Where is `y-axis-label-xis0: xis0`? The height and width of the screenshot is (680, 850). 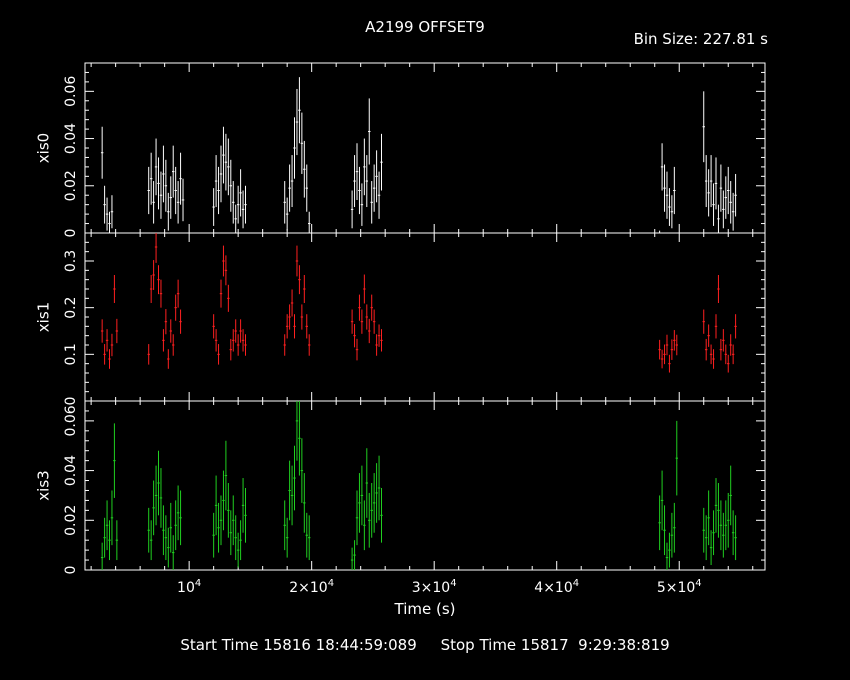 y-axis-label-xis0: xis0 is located at coordinates (44, 148).